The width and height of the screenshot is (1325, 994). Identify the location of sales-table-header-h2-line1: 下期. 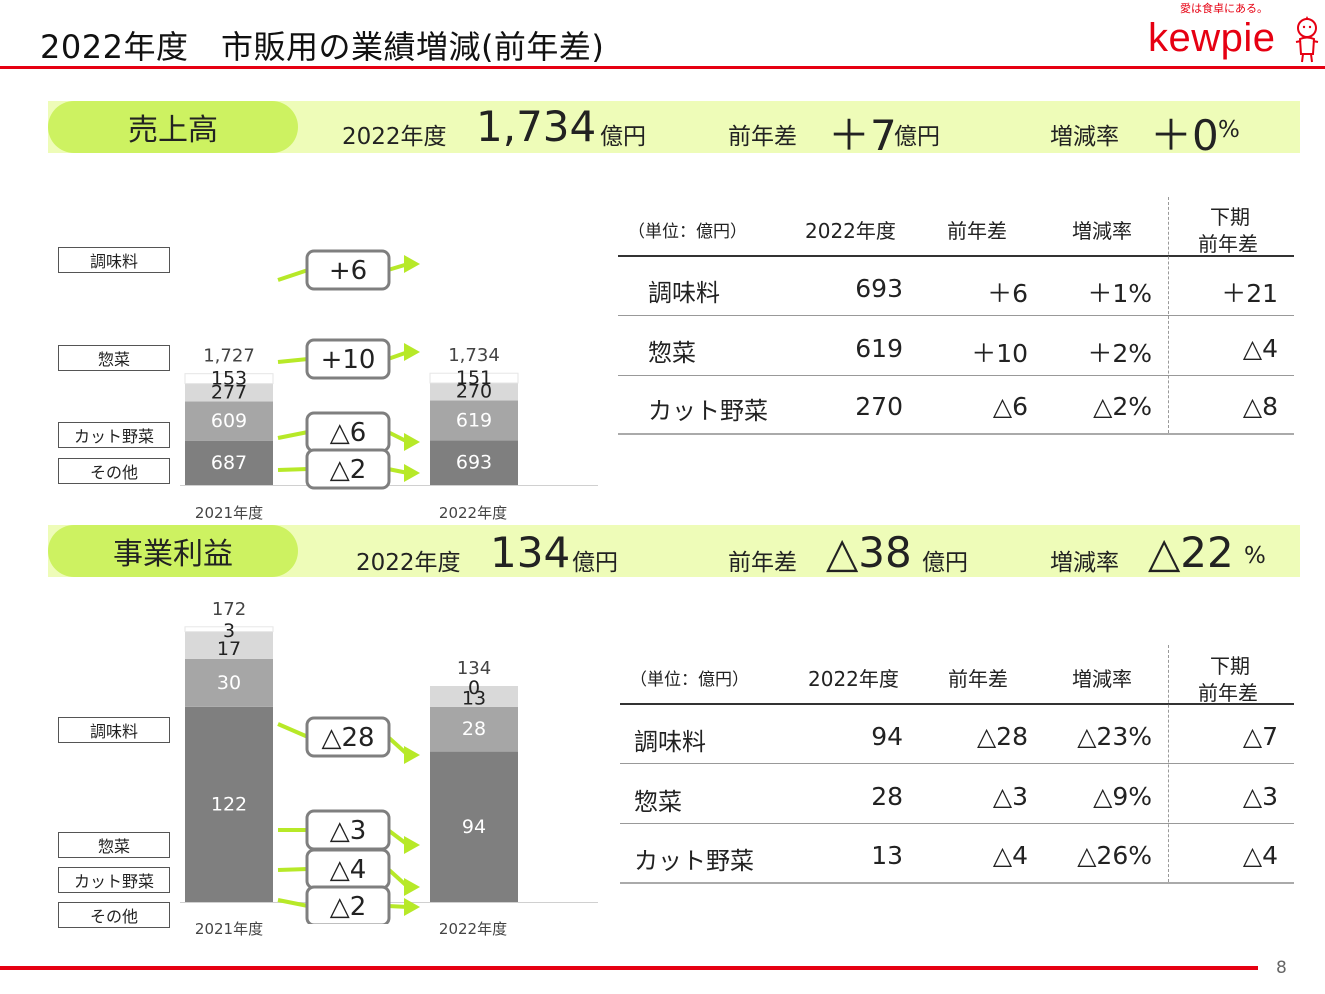
(1230, 217).